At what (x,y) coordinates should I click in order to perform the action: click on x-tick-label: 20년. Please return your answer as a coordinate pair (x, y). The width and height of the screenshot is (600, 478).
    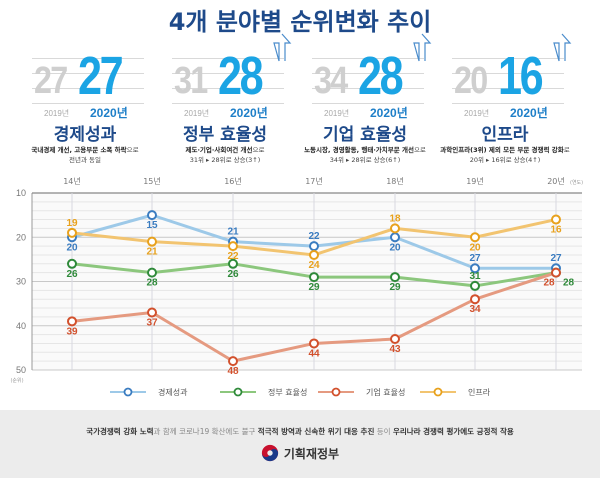
    Looking at the image, I should click on (556, 181).